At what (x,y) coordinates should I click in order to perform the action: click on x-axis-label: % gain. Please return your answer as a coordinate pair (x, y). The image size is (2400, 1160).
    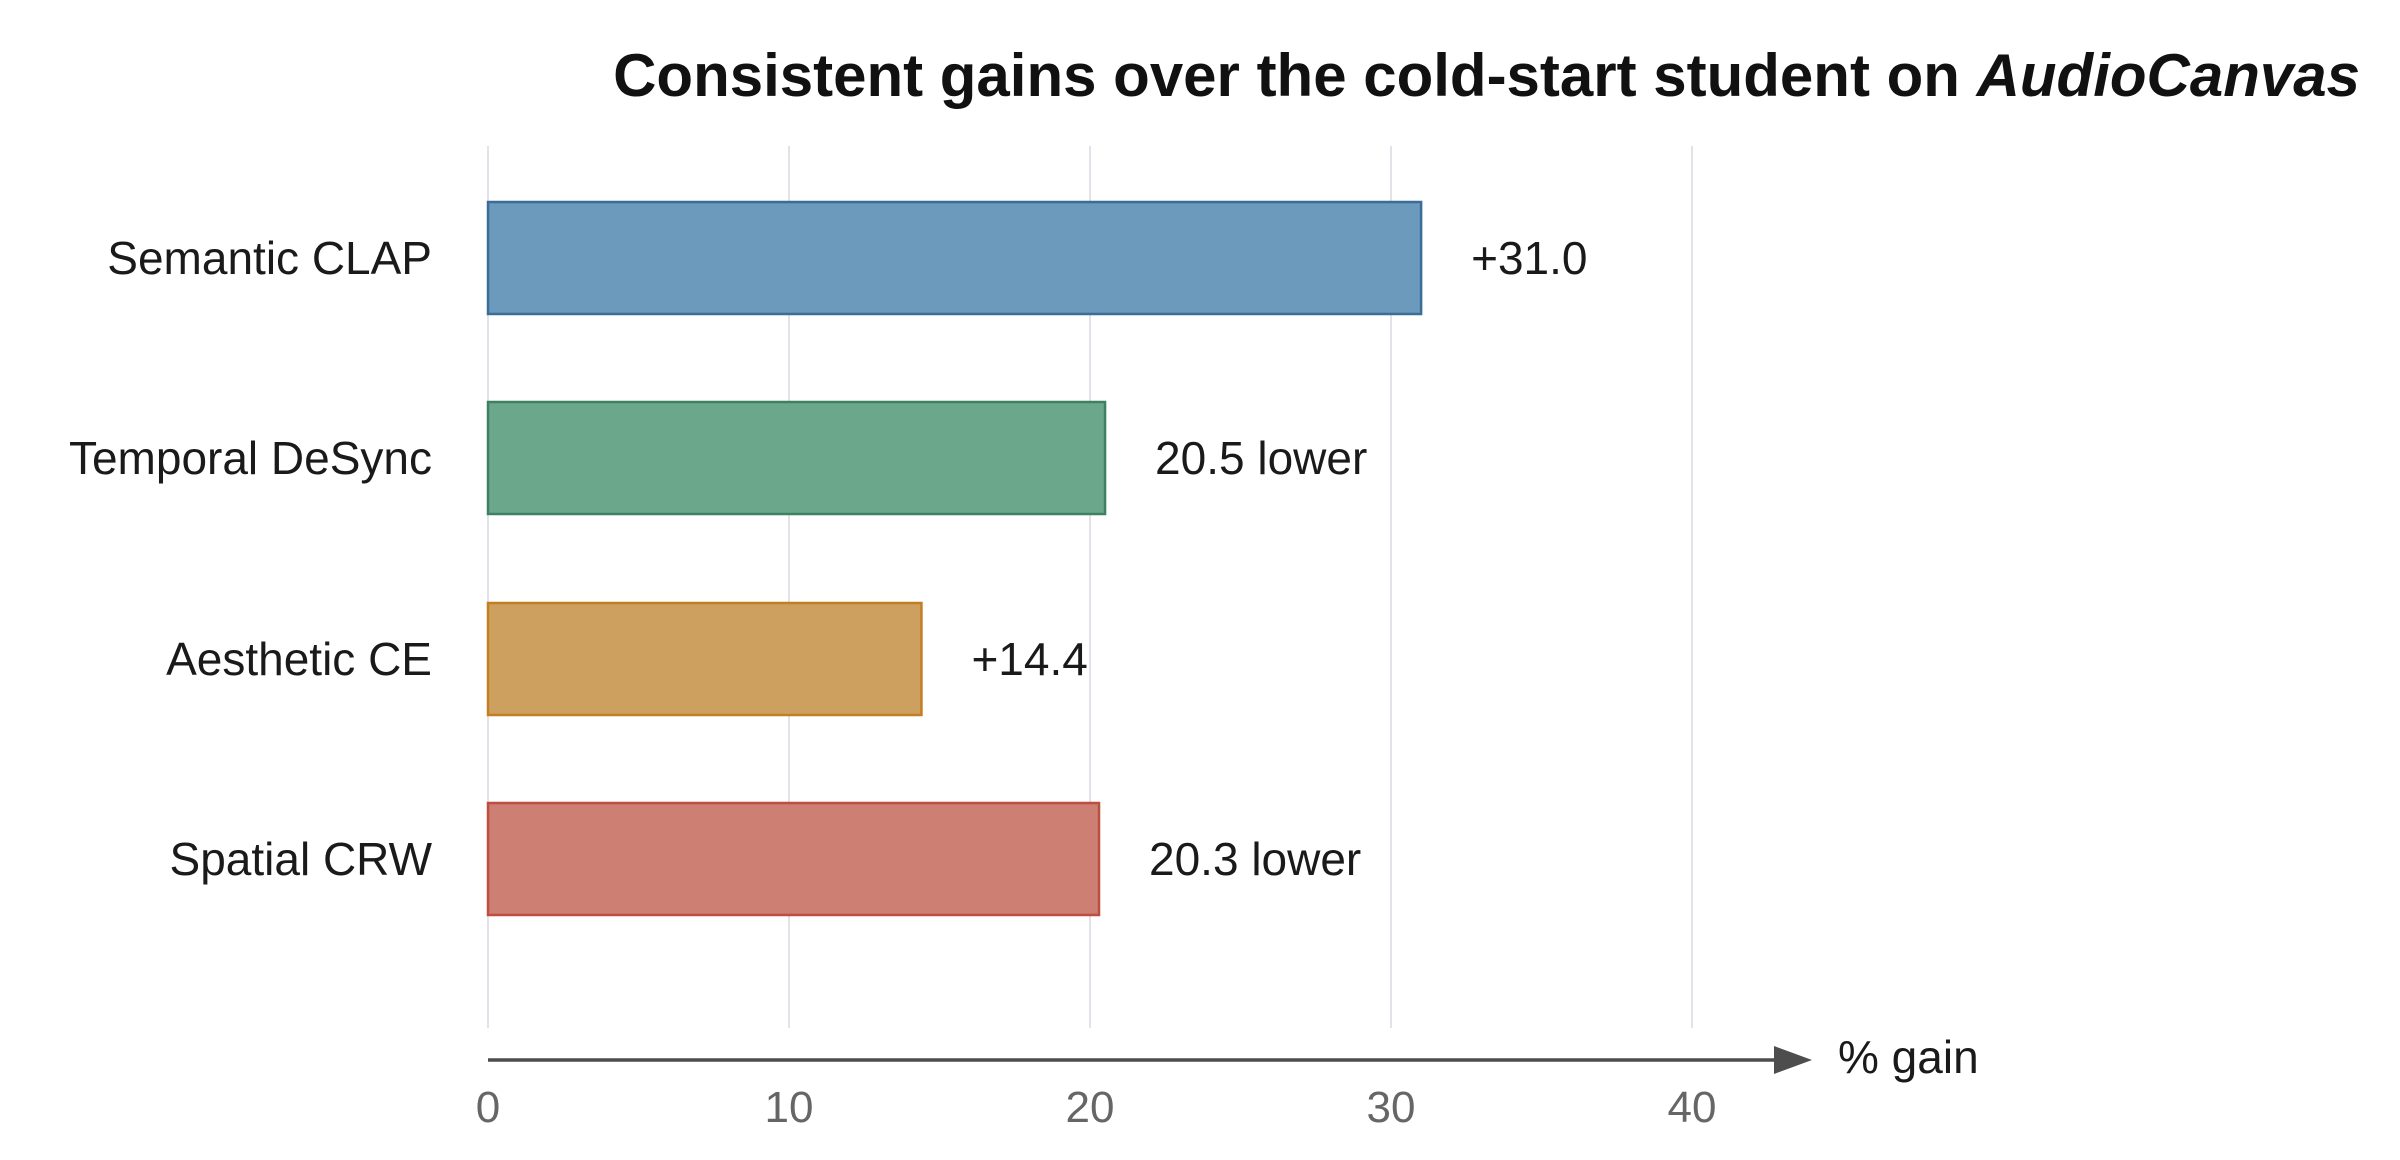
    Looking at the image, I should click on (1908, 1057).